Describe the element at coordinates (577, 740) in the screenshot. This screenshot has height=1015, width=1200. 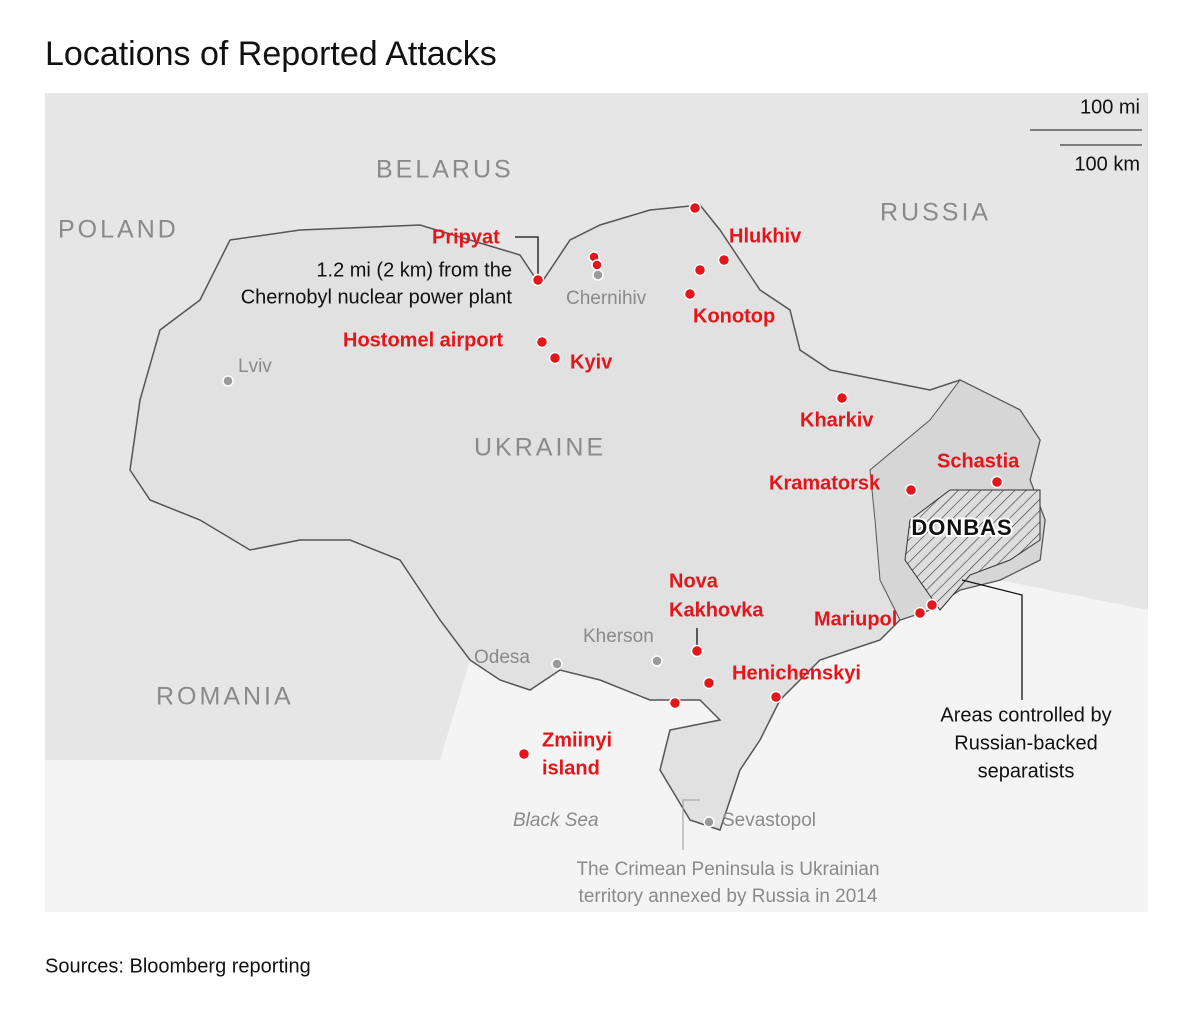
I see `attack-label: Zmiinyi` at that location.